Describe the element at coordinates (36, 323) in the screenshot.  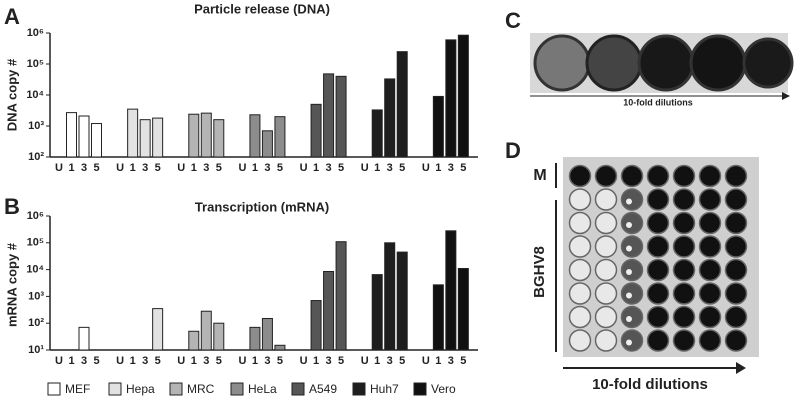
I see `y-tick-label: 10²` at that location.